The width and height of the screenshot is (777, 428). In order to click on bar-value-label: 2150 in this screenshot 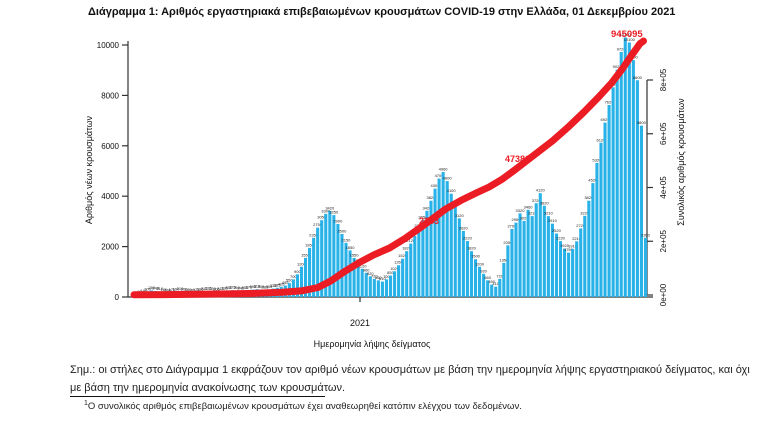, I will do `click(347, 239)`.